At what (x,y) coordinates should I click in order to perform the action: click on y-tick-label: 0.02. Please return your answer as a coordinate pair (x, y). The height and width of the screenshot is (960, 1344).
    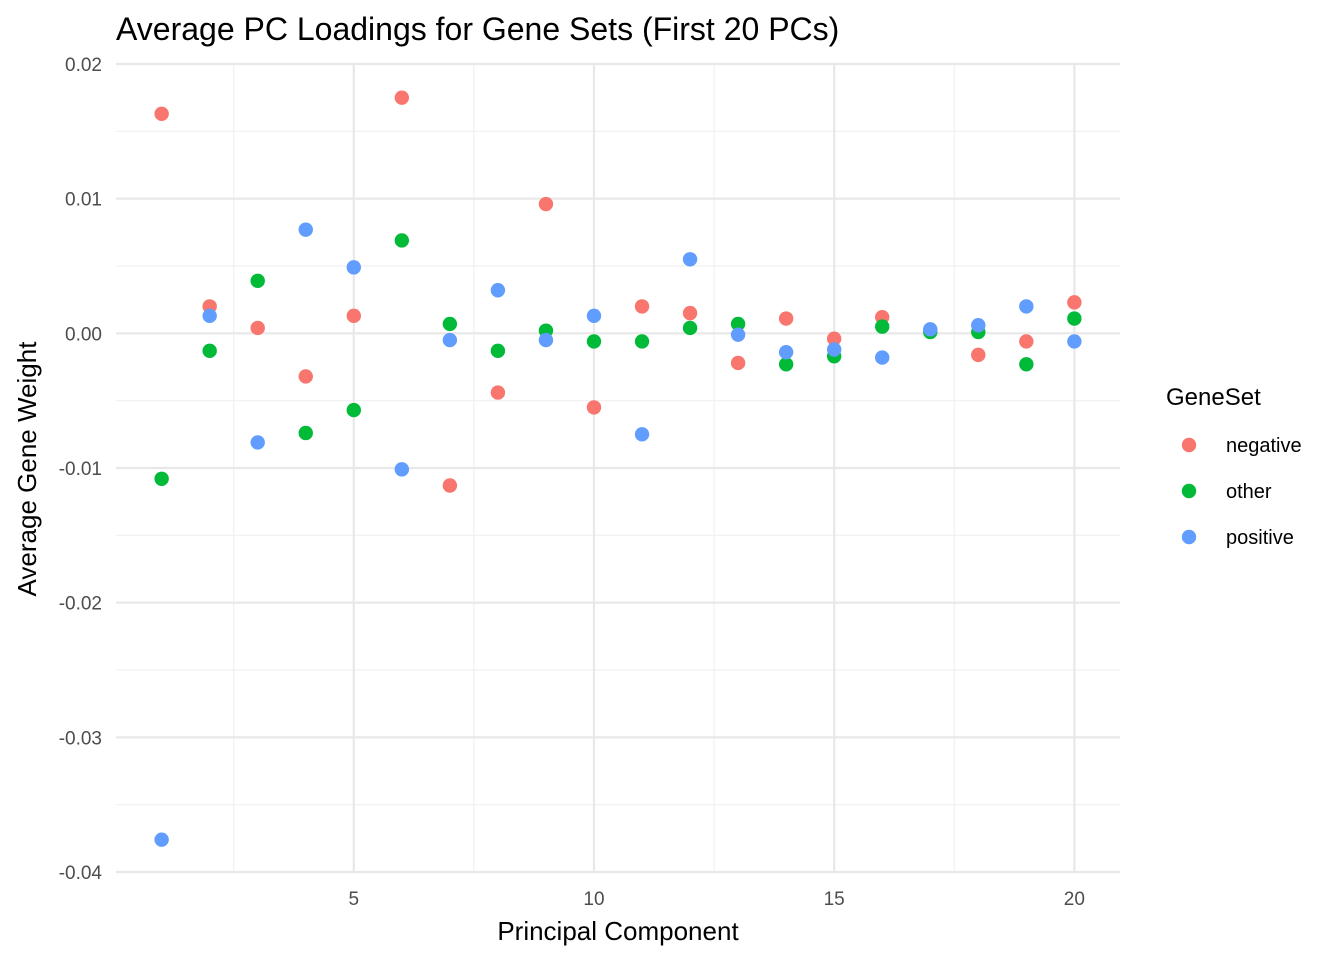
    Looking at the image, I should click on (83, 65).